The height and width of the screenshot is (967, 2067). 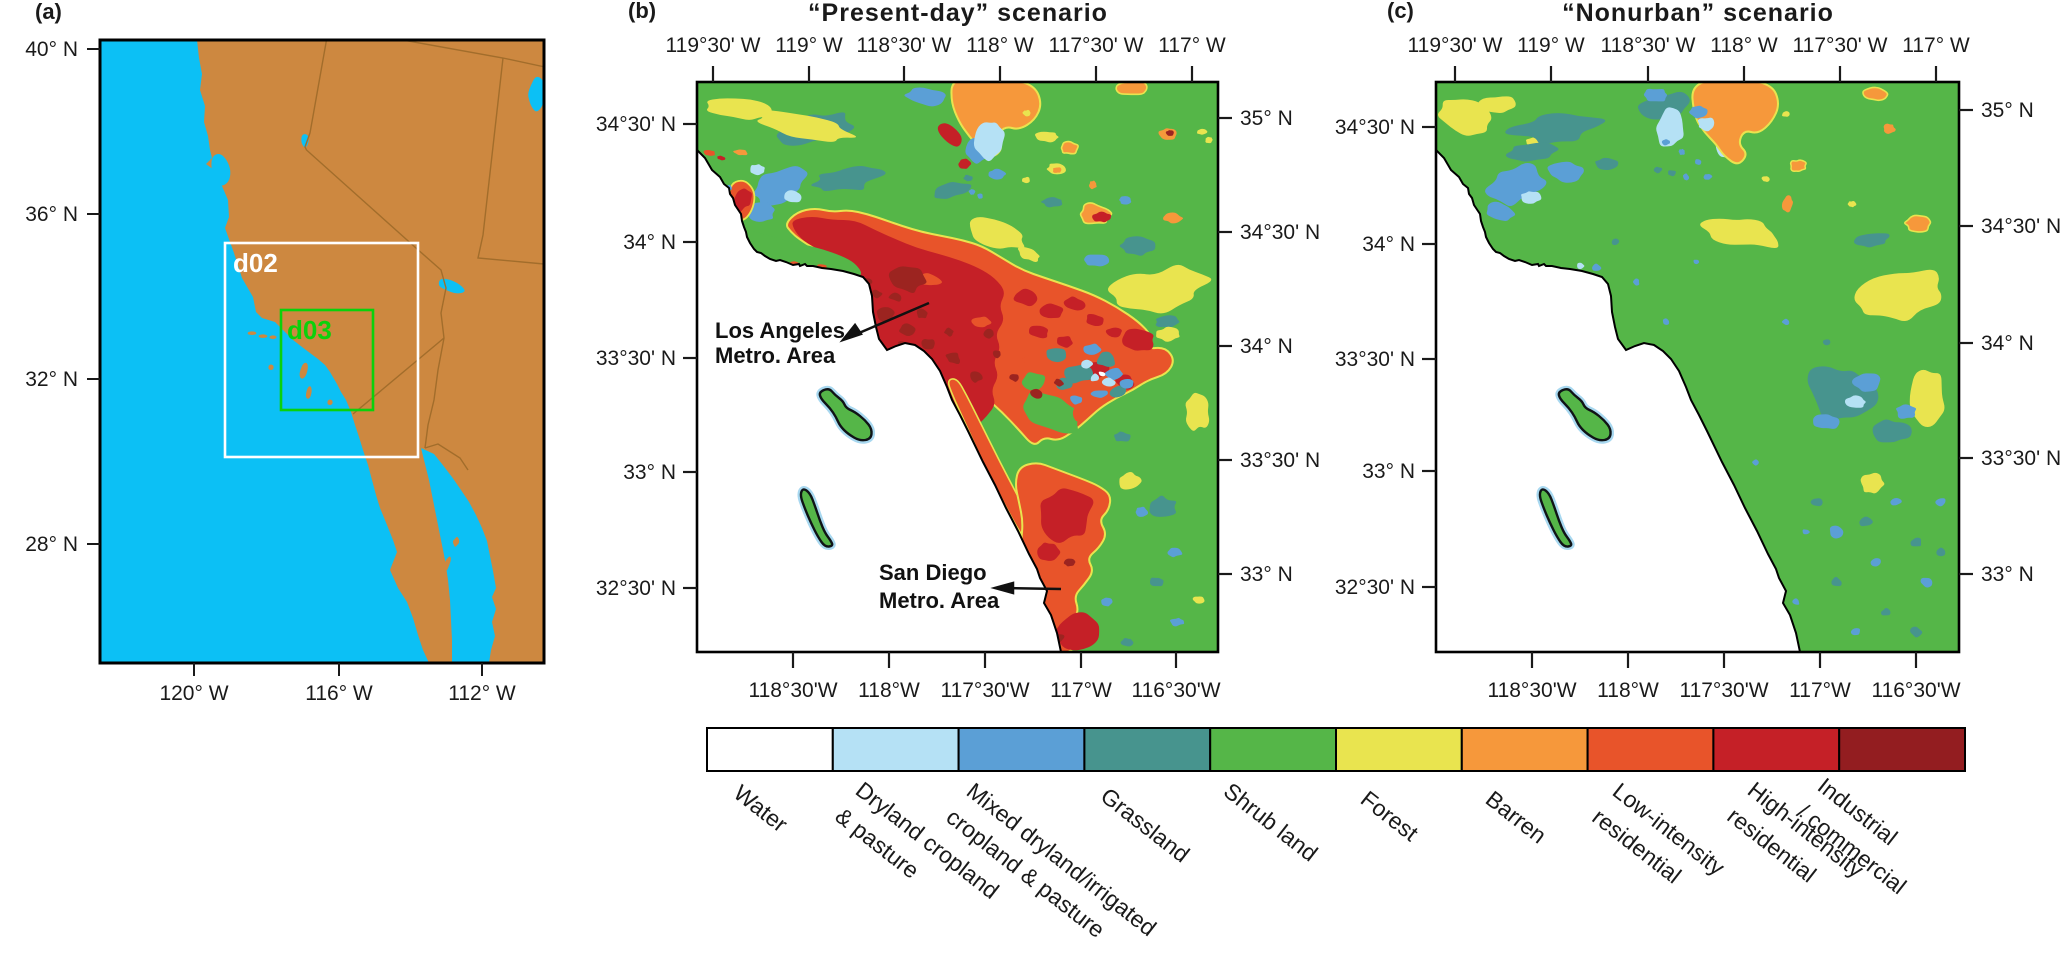 I want to click on svg-text: 28° N, so click(x=51, y=544).